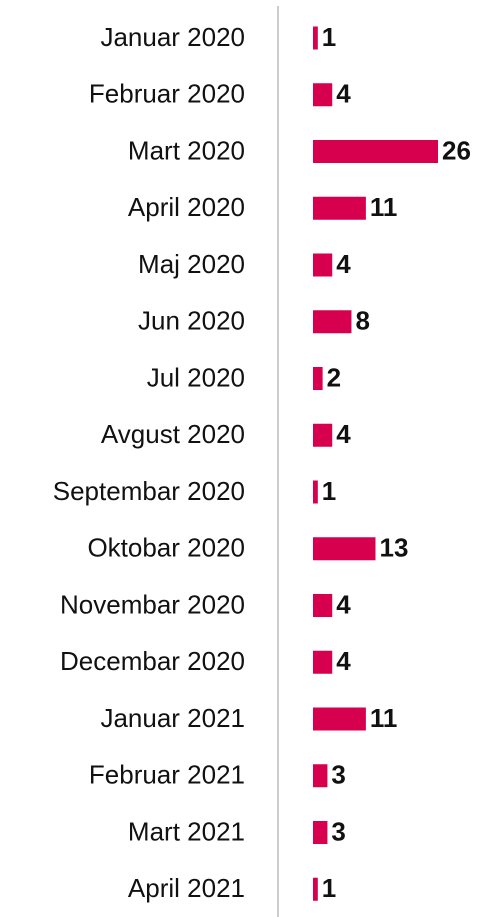  I want to click on category-label: Jun 2020, so click(191, 321).